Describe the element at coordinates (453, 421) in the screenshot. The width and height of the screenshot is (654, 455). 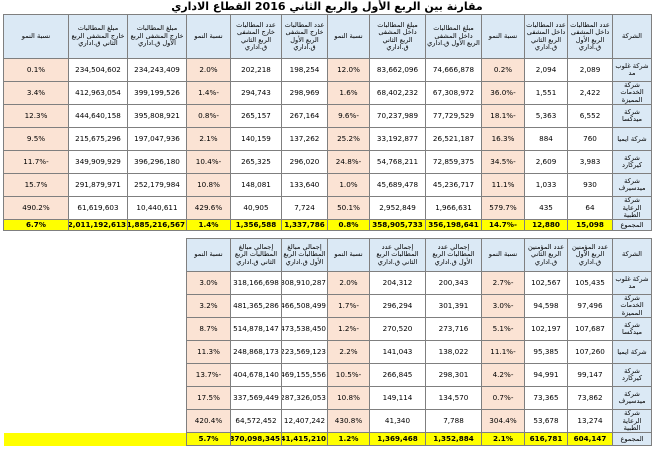
I see `value-cell: 7,788` at that location.